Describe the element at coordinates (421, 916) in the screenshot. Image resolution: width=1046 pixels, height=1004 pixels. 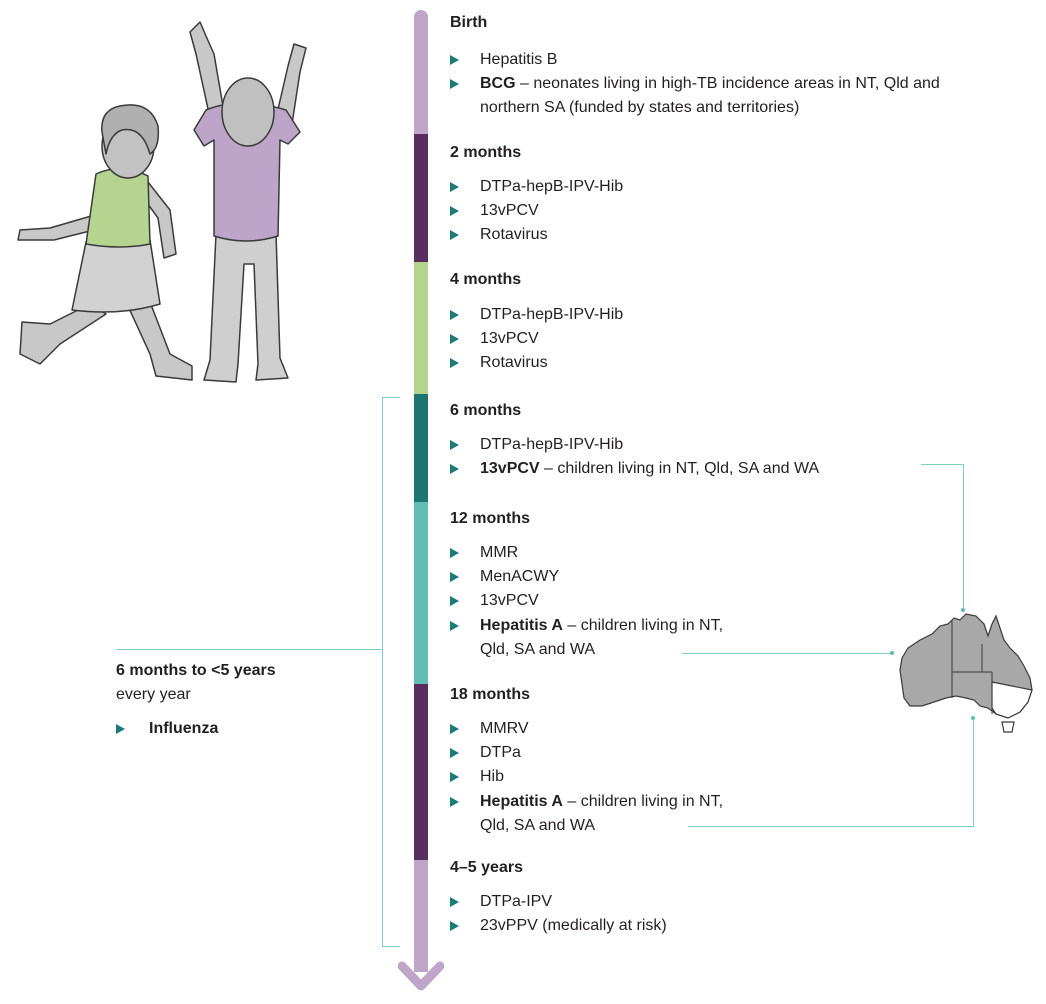
I see `timeline-segment-4-5-years` at that location.